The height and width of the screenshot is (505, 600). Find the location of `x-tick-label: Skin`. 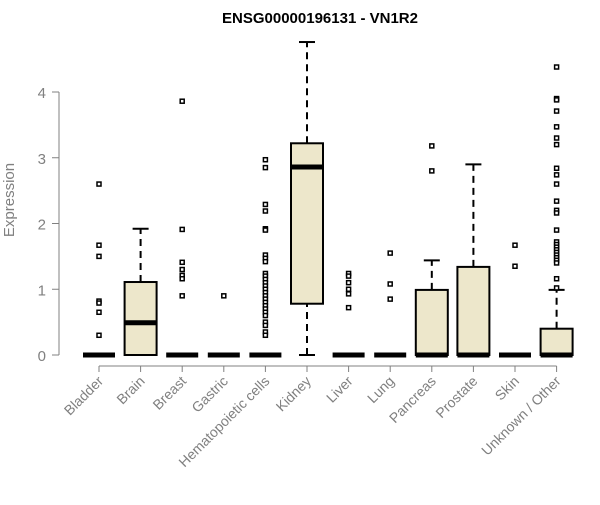

x-tick-label: Skin is located at coordinates (507, 388).